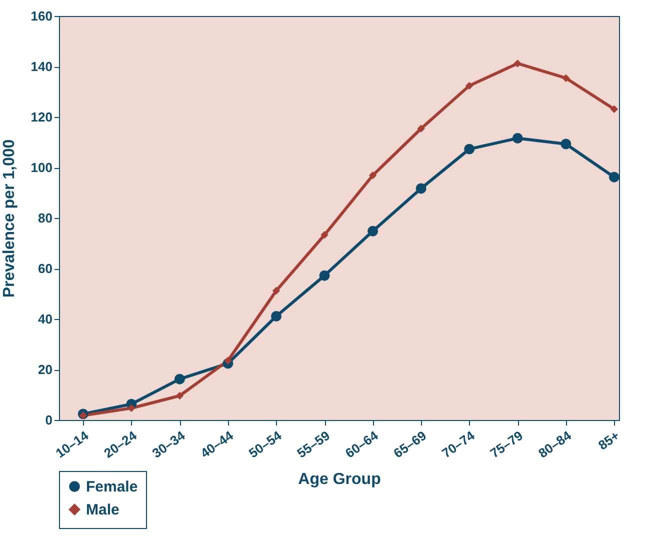  What do you see at coordinates (41, 167) in the screenshot?
I see `y-tick-label: 100` at bounding box center [41, 167].